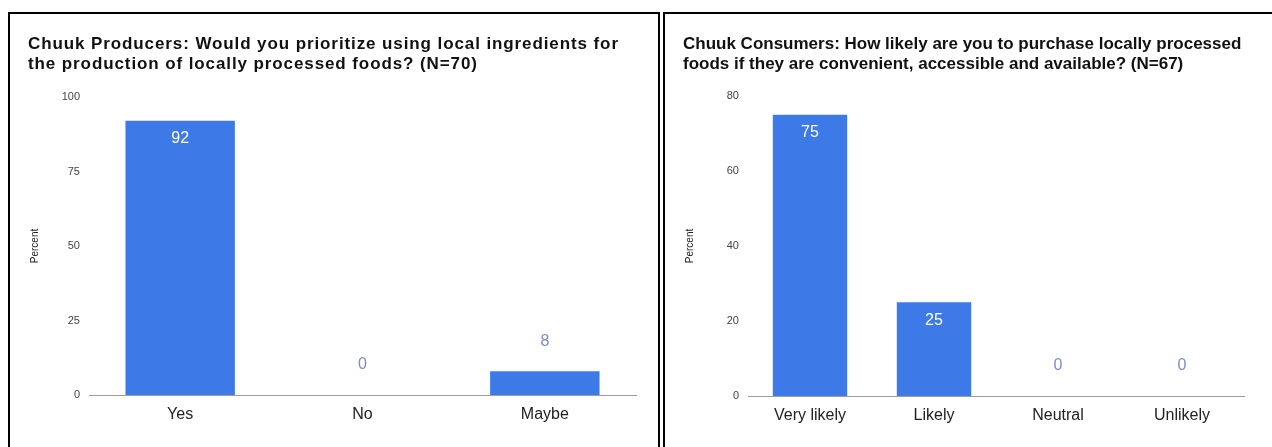 The height and width of the screenshot is (447, 1272). Describe the element at coordinates (544, 414) in the screenshot. I see `x-tick-label: Maybe` at that location.